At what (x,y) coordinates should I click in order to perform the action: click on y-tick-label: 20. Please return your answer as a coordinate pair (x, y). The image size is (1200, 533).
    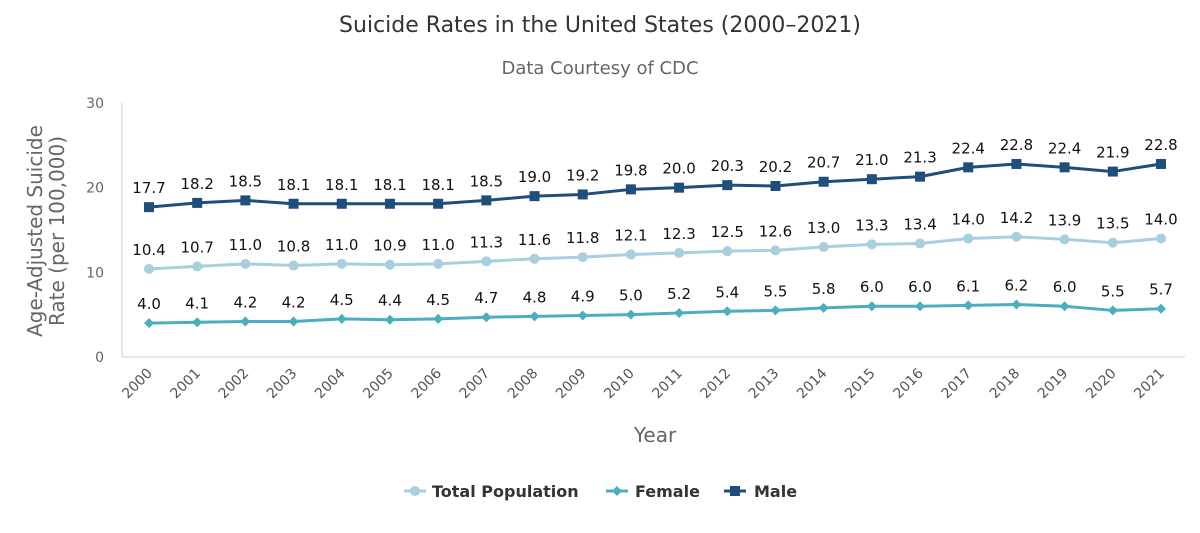
    Looking at the image, I should click on (95, 189).